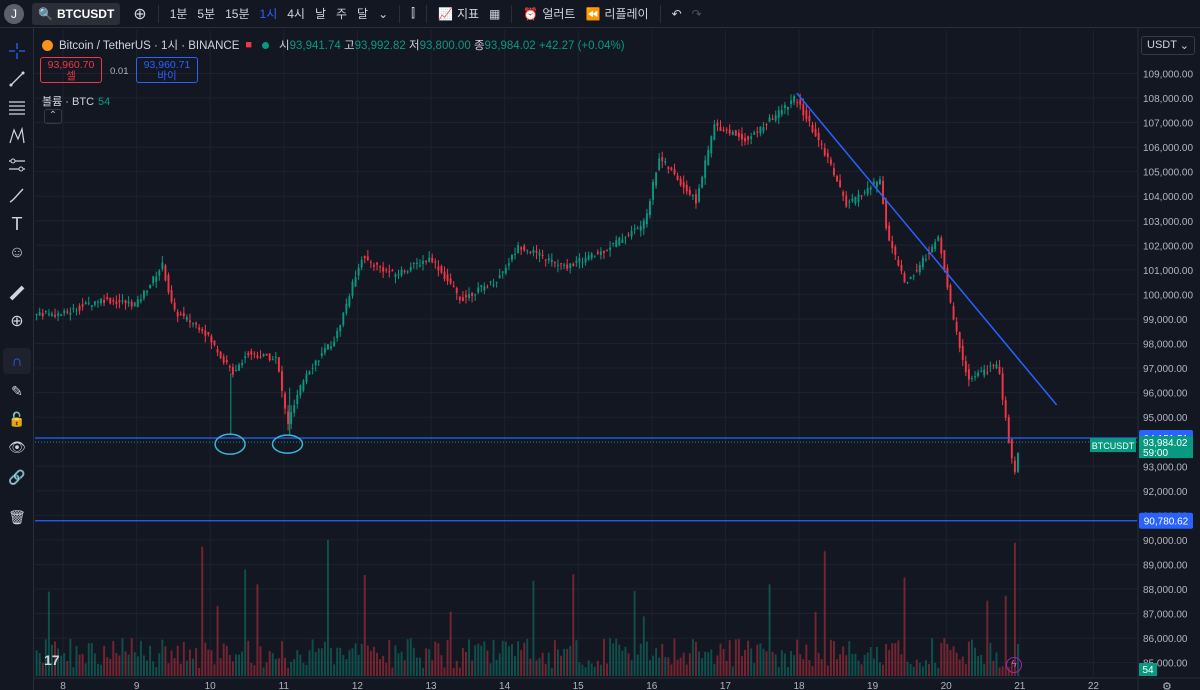  I want to click on interval-dropdown: ⌄, so click(383, 14).